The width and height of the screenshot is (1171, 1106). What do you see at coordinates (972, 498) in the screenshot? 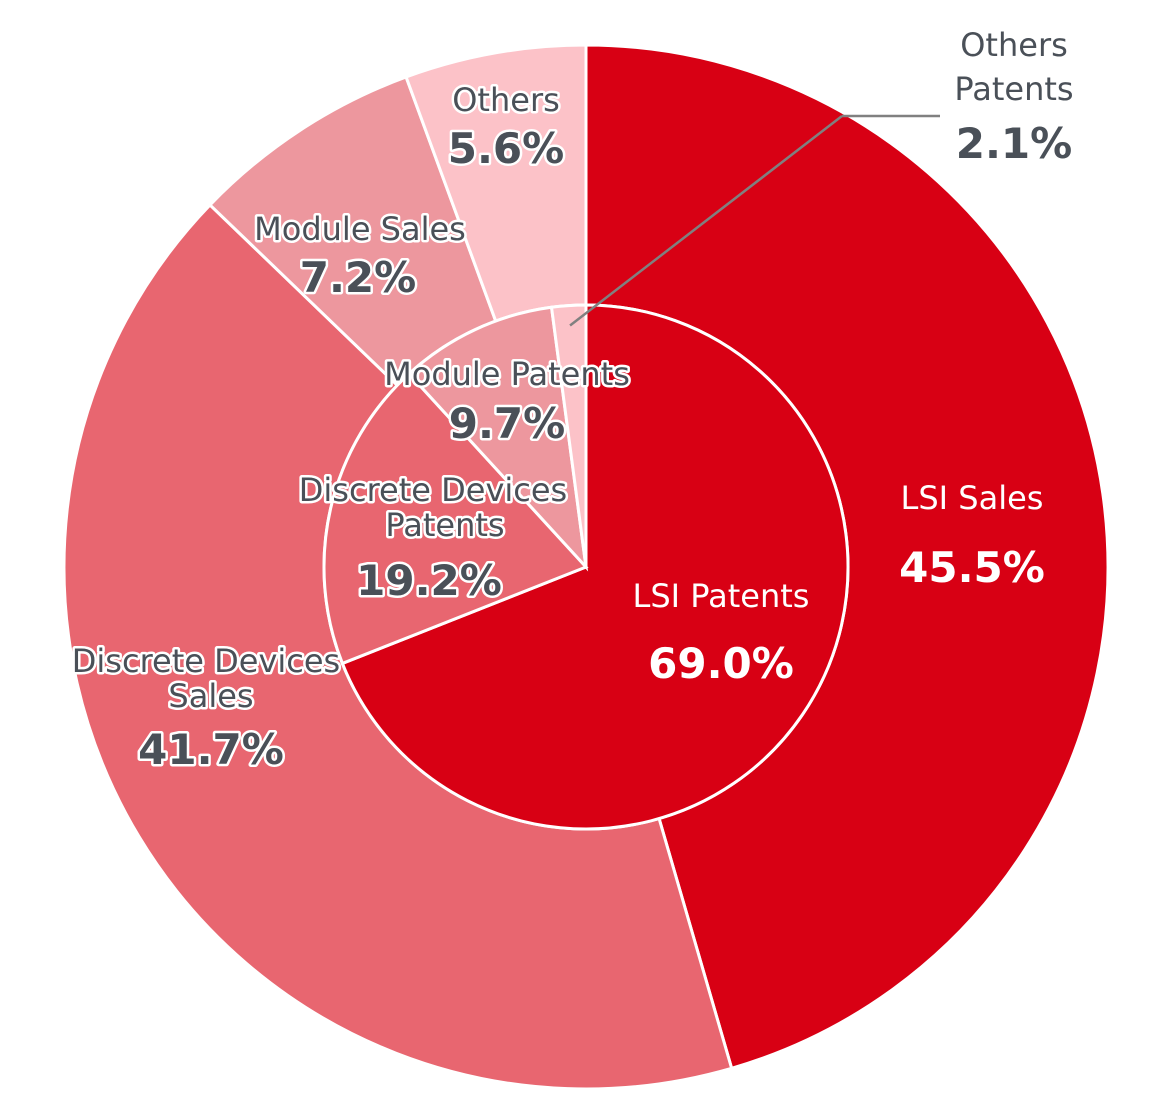
I see `lsi-sales-label: LSI Sales` at bounding box center [972, 498].